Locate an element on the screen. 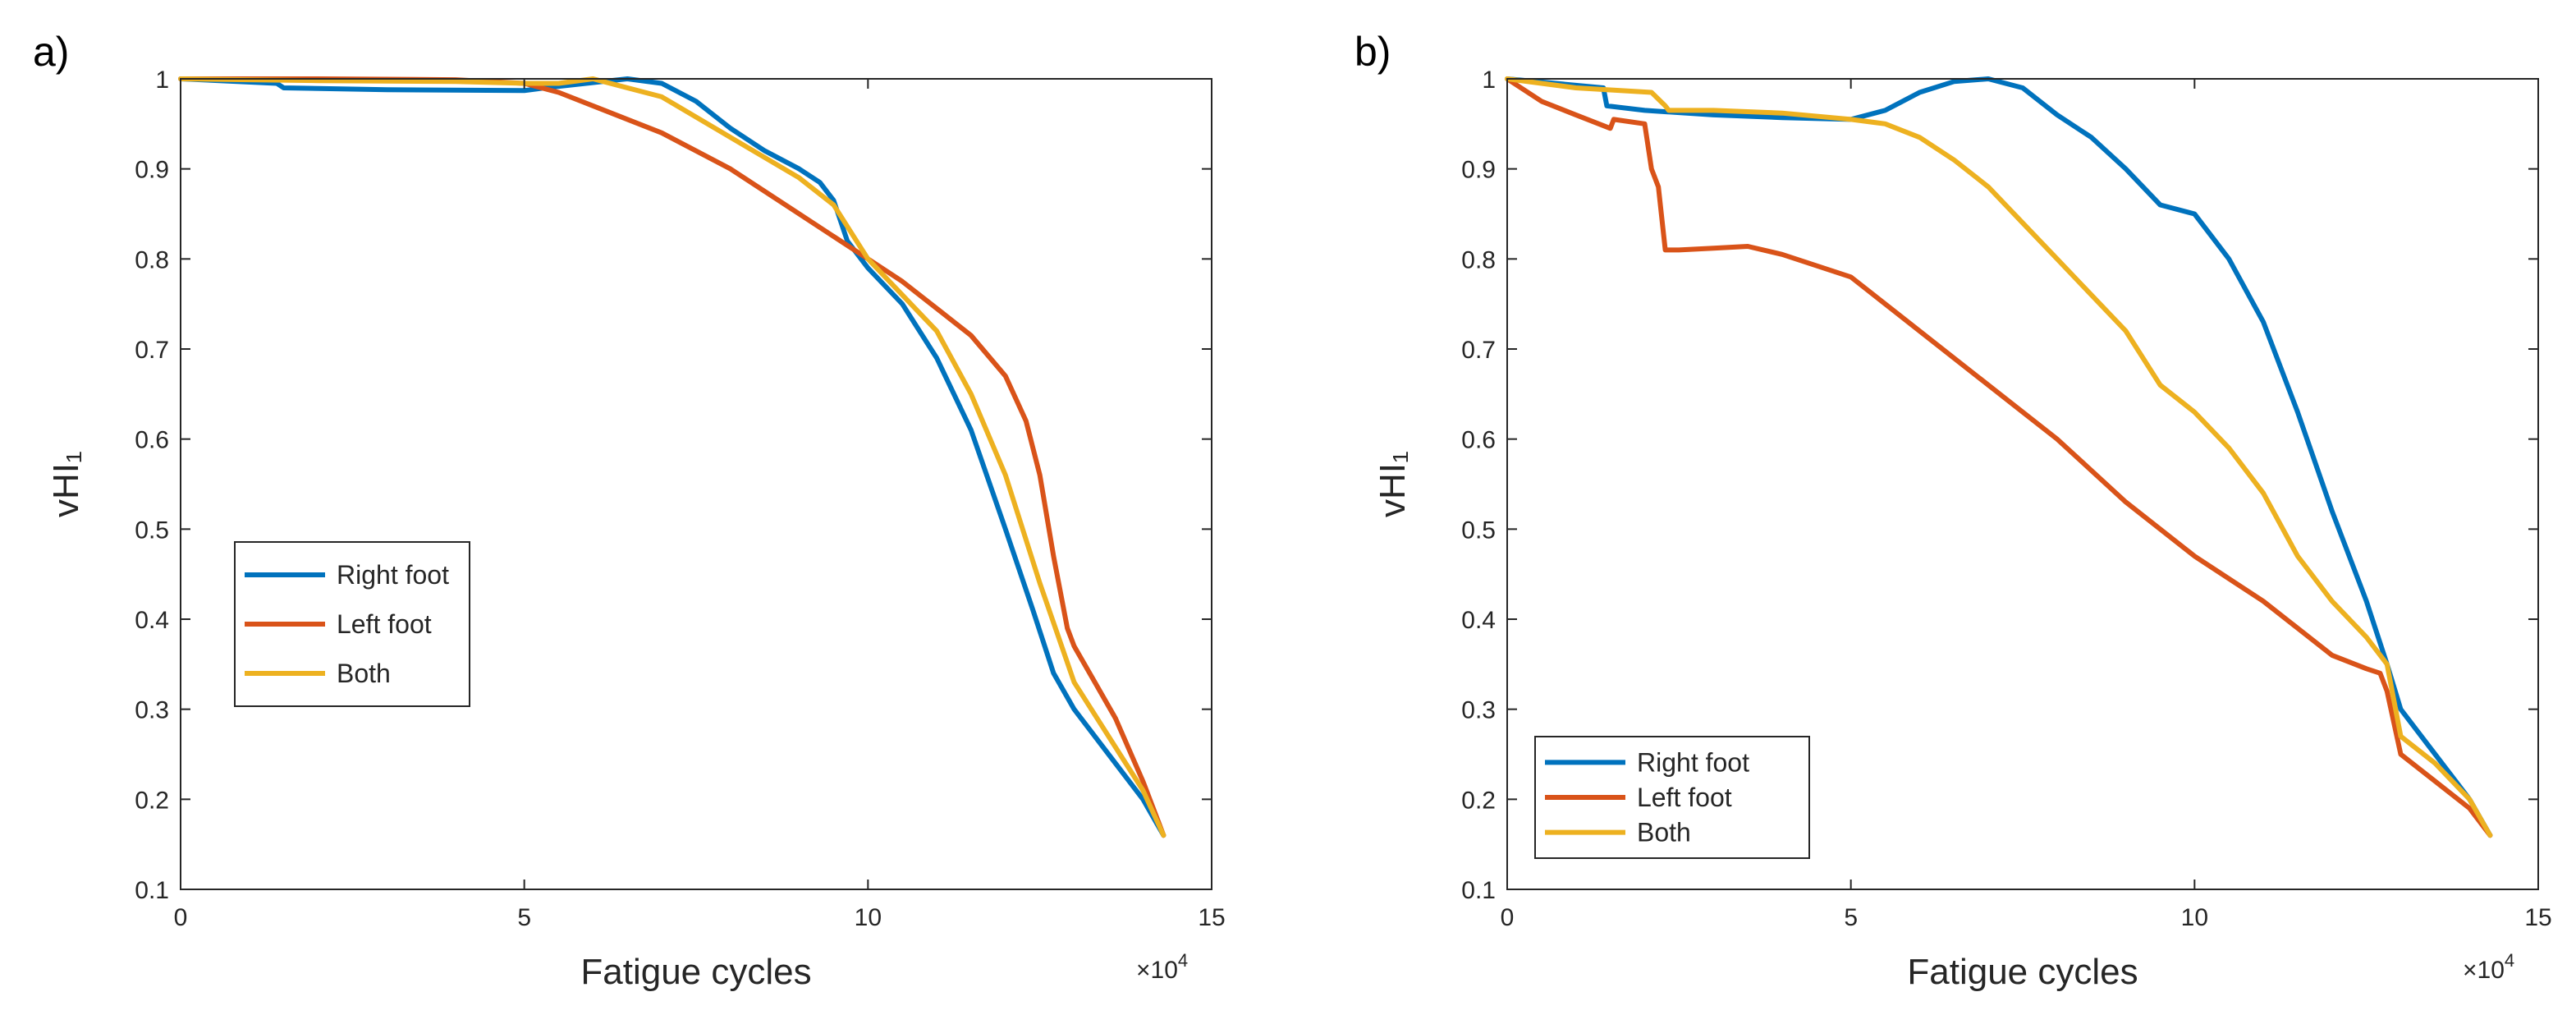 The image size is (2576, 1015). panel-a-xlabel: Fatigue cycles is located at coordinates (696, 972).